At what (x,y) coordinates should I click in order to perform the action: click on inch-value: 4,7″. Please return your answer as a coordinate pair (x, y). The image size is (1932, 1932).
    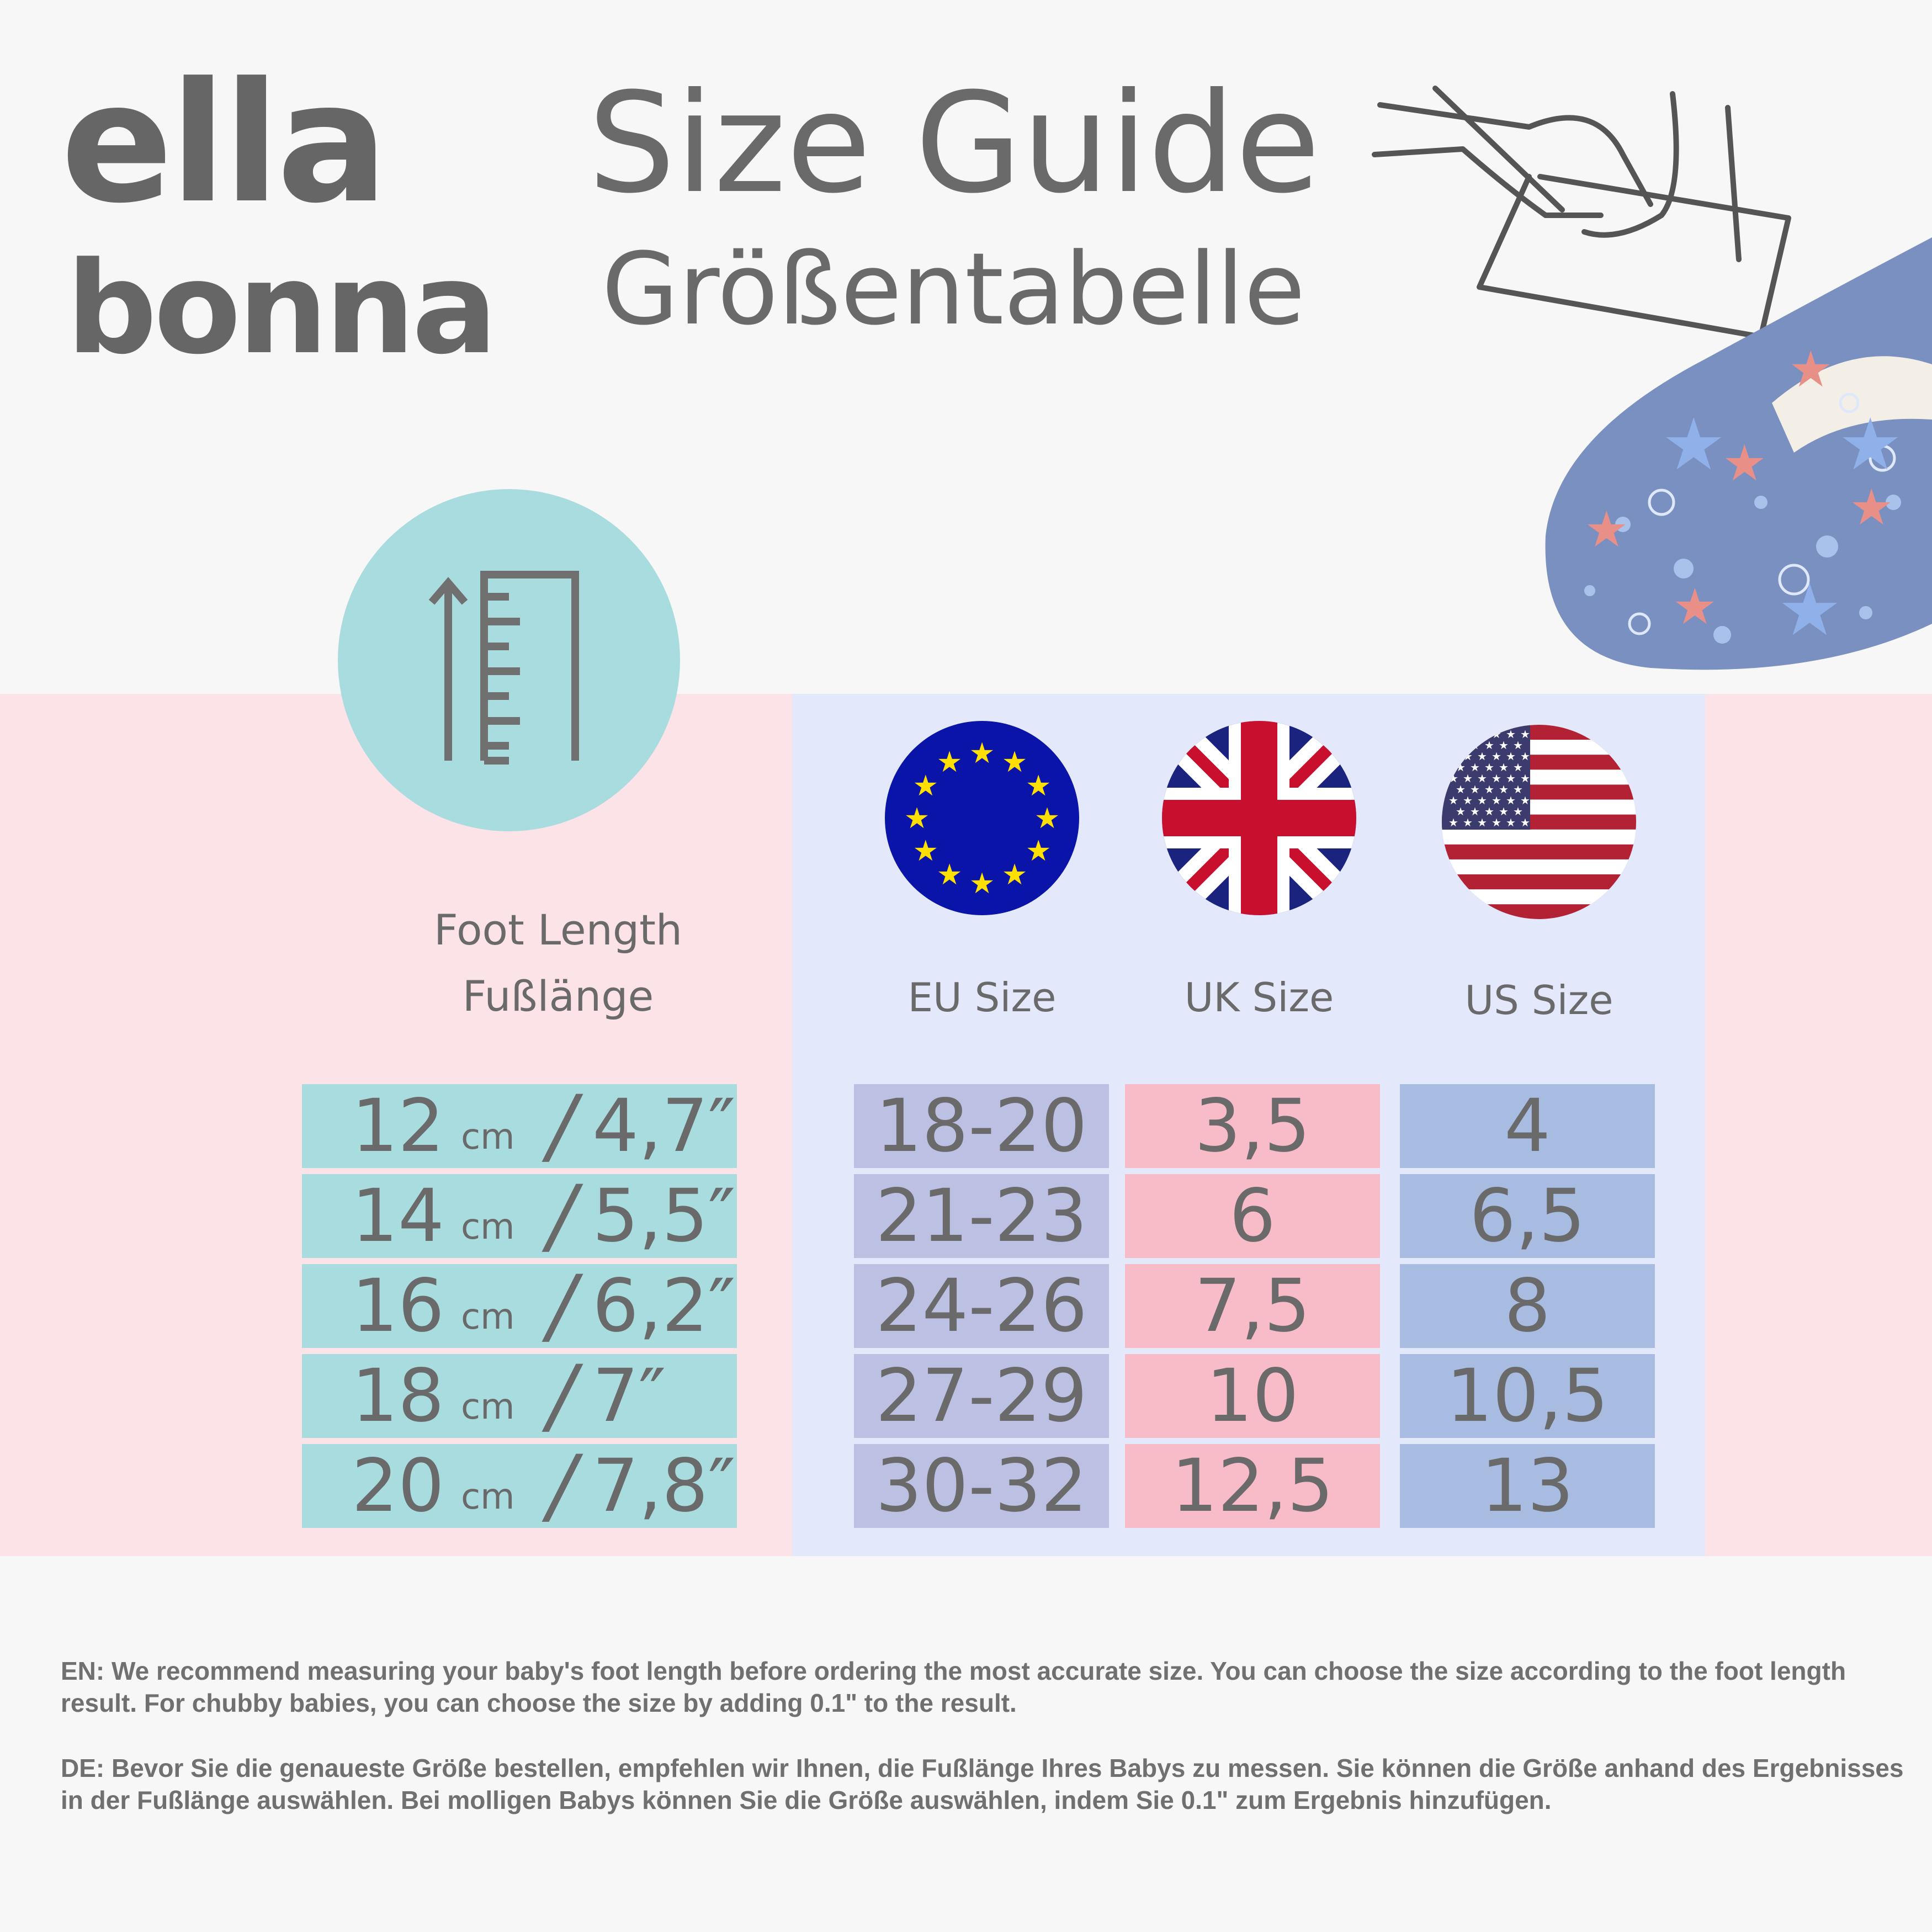
    Looking at the image, I should click on (664, 1127).